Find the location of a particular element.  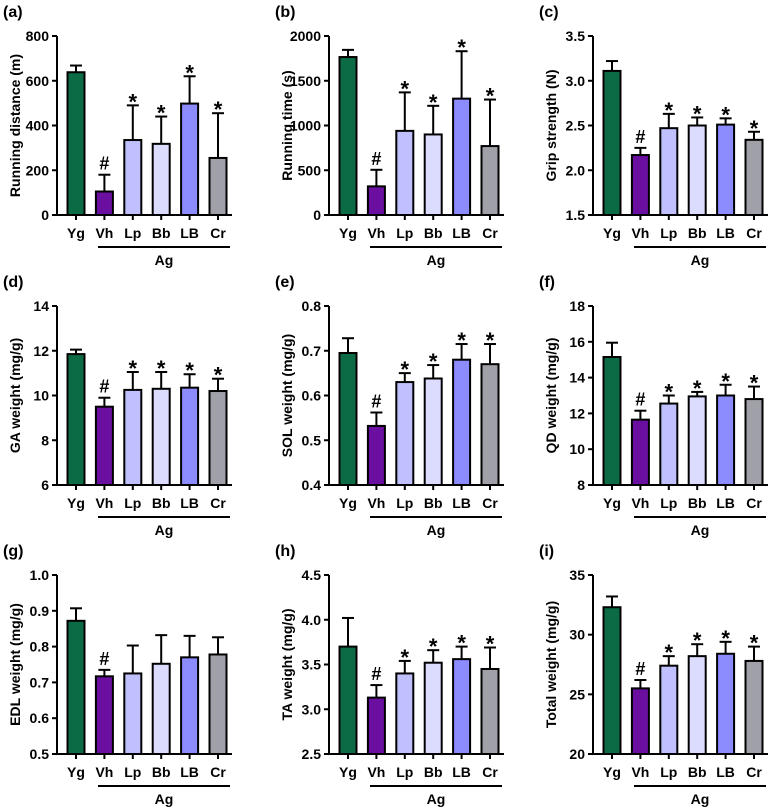

panel-label: (a) is located at coordinates (13, 12).